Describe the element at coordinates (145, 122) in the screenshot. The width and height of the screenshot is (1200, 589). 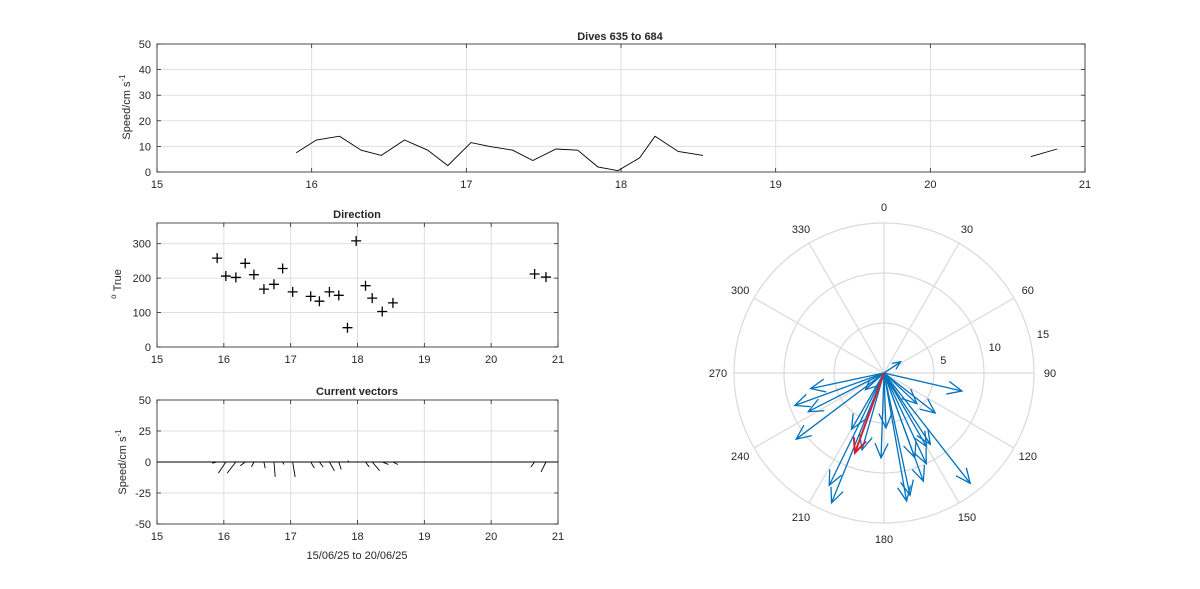
I see `speed-ytick-label: 20` at that location.